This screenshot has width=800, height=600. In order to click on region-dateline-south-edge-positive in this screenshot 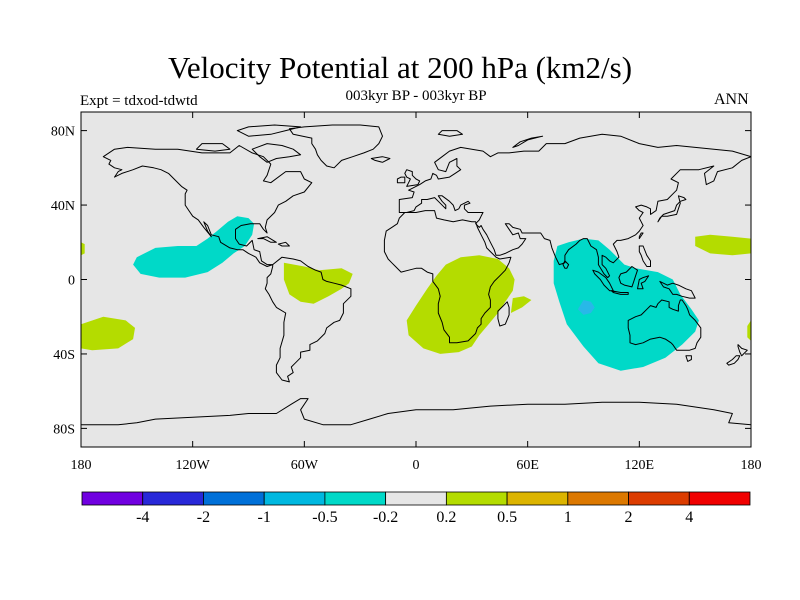, I will do `click(749, 330)`.